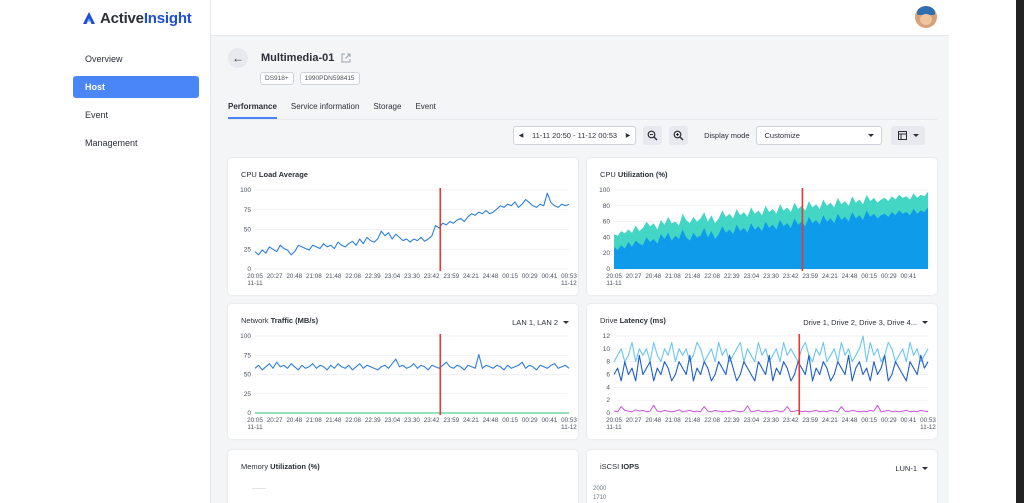 The width and height of the screenshot is (1024, 503). Describe the element at coordinates (111, 143) in the screenshot. I see `sidebar-item-management: Management` at that location.